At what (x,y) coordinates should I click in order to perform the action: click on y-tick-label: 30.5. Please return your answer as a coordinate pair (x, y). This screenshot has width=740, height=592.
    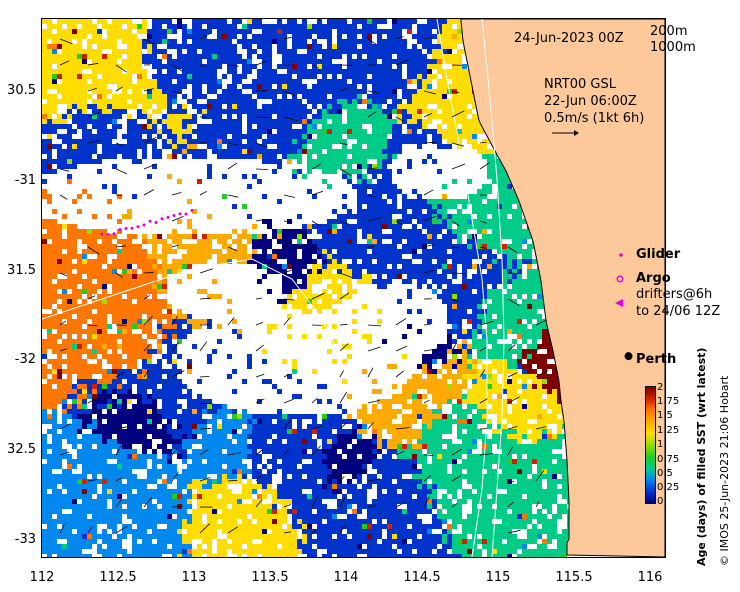
    Looking at the image, I should click on (21, 90).